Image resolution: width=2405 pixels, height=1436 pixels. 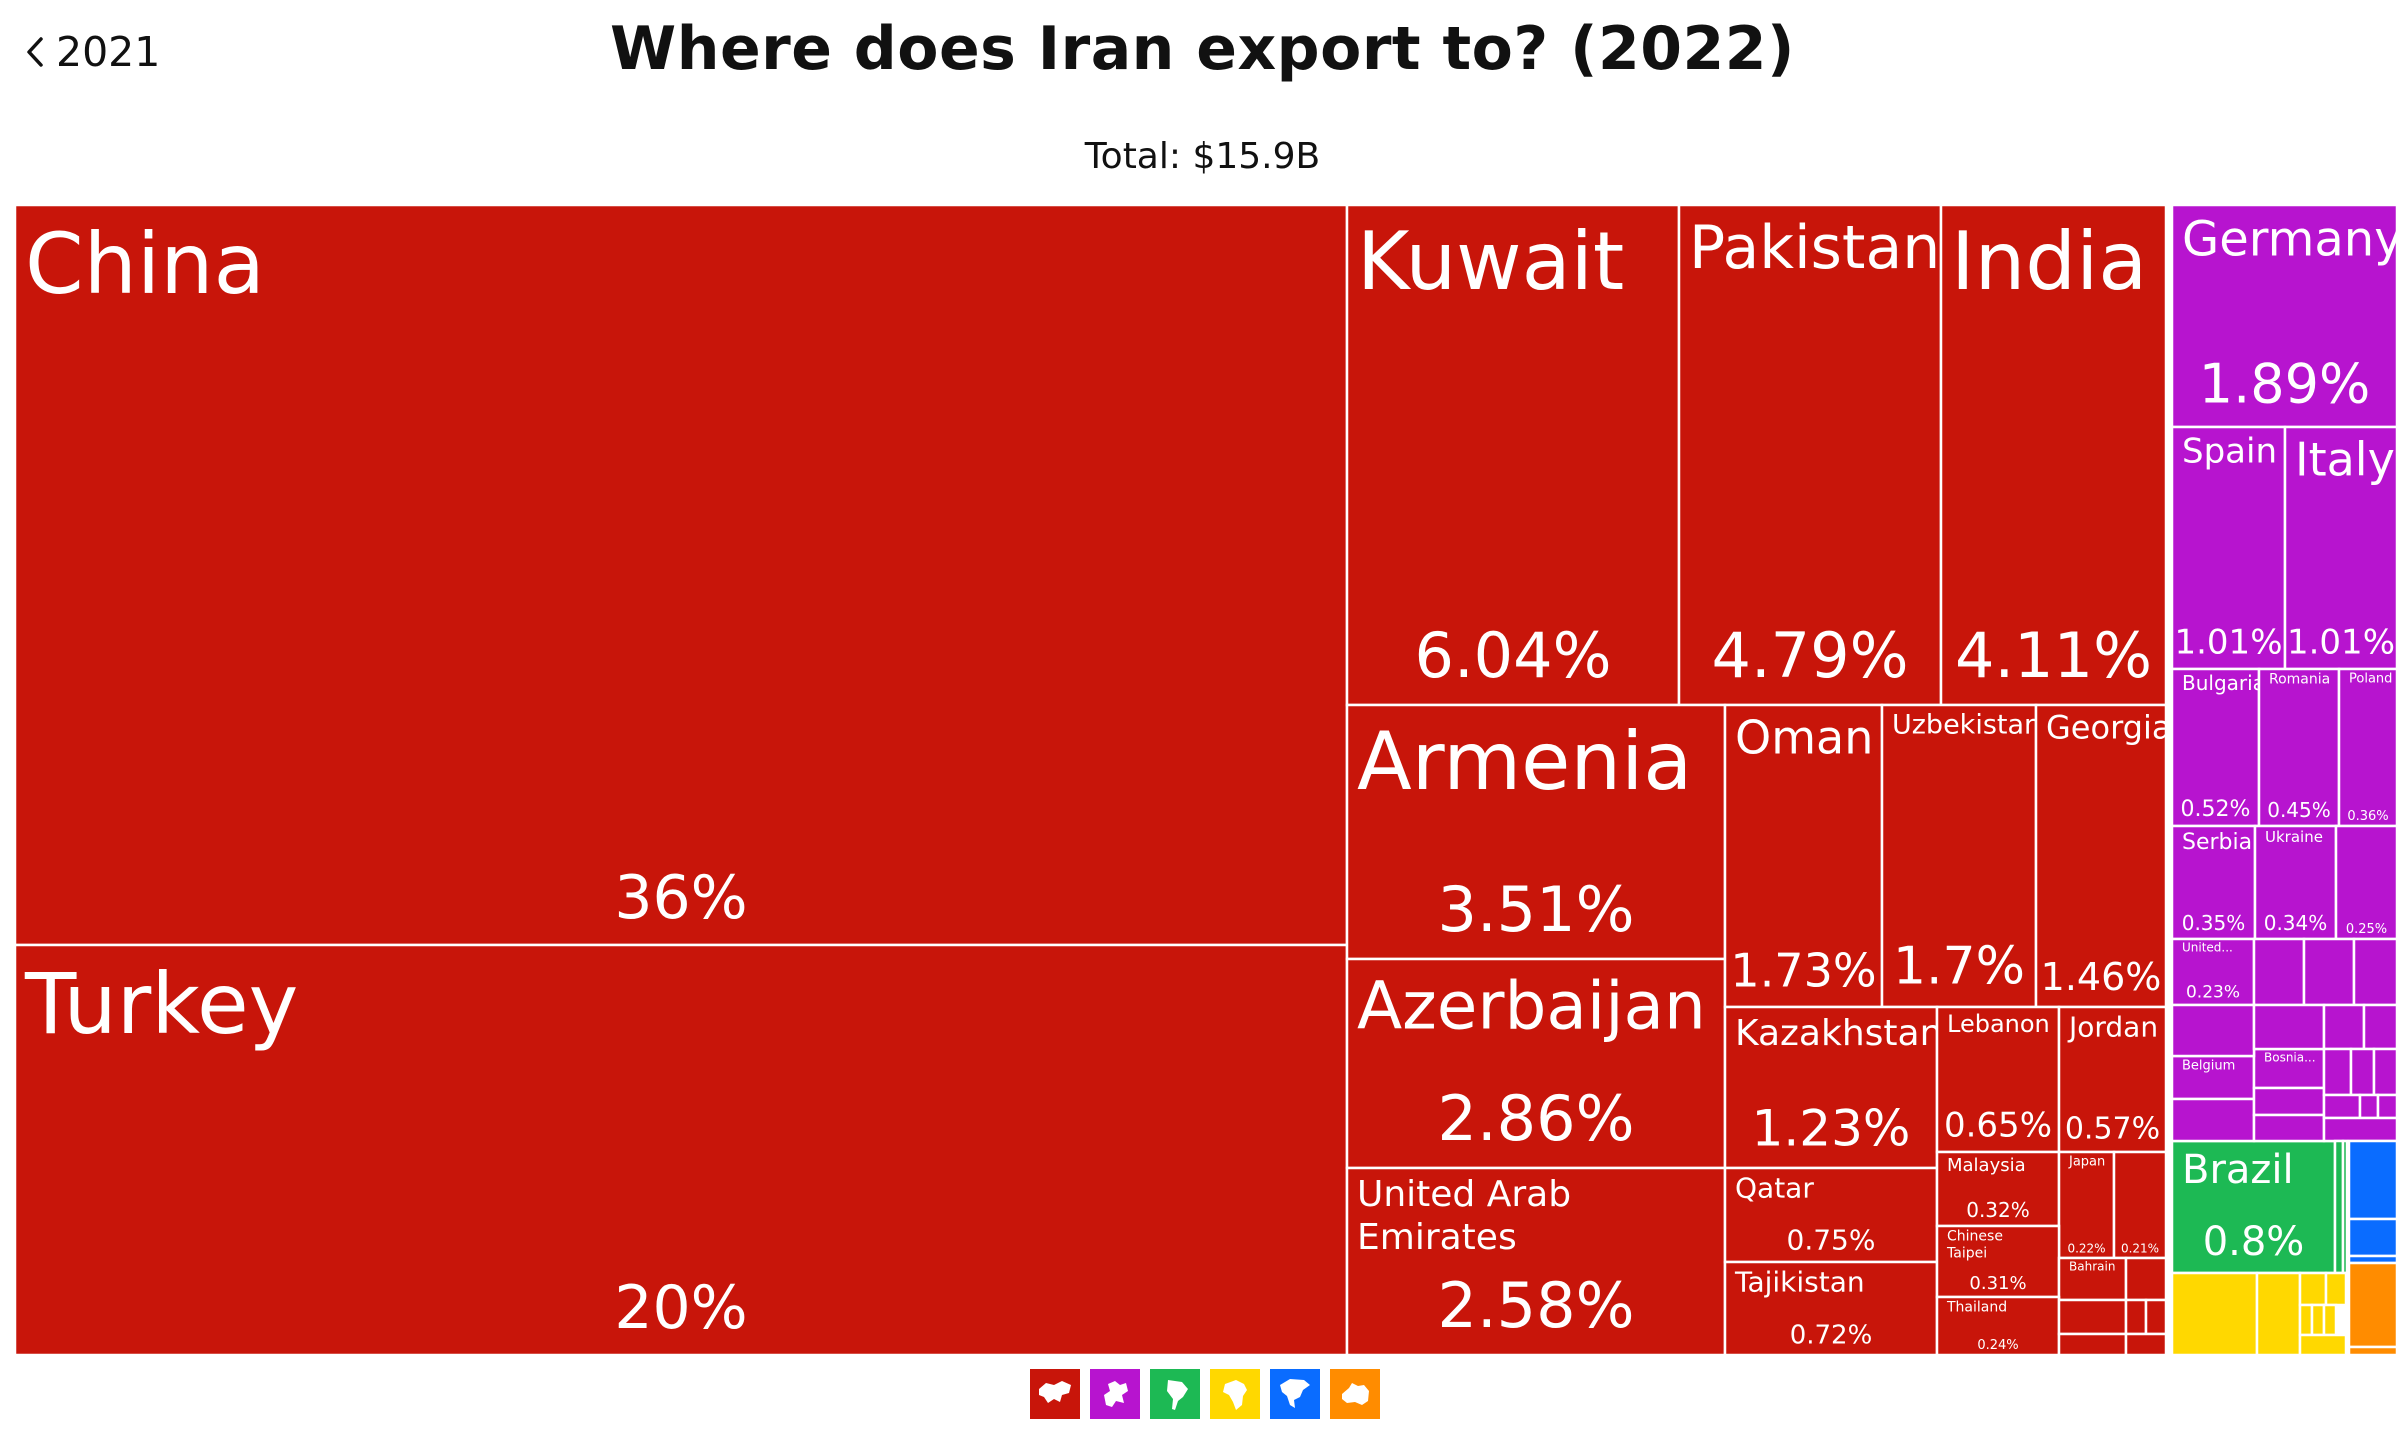 What do you see at coordinates (35, 52) in the screenshot?
I see `chevron-left-icon` at bounding box center [35, 52].